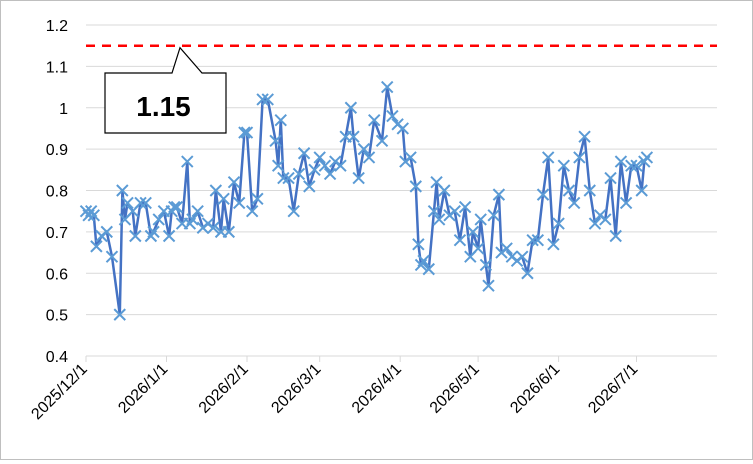  I want to click on x-tick-label: 2026/1/1, so click(143, 389).